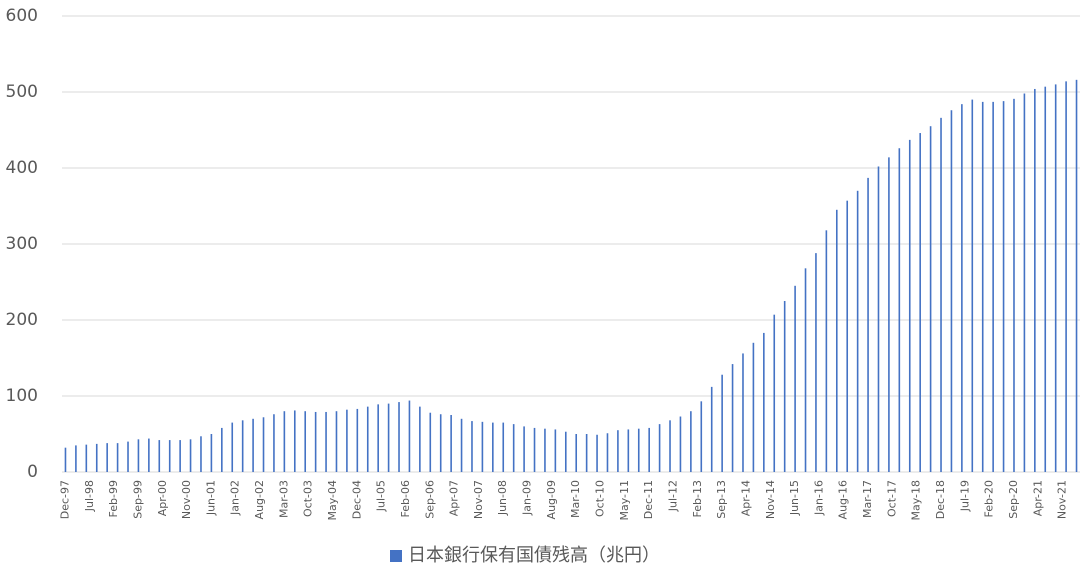 The height and width of the screenshot is (574, 1087). I want to click on x-tick-label: Jul-98, so click(89, 496).